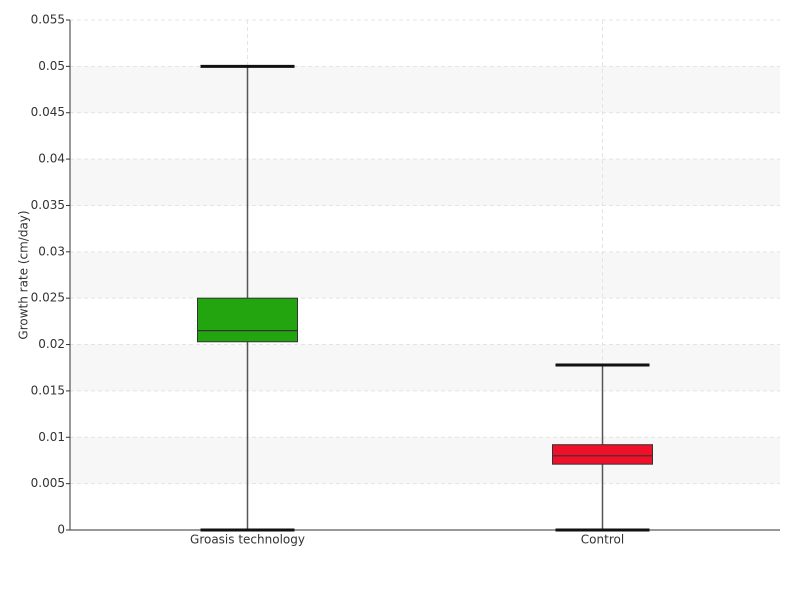  What do you see at coordinates (48, 483) in the screenshot?
I see `y-tick-label: 0.005` at bounding box center [48, 483].